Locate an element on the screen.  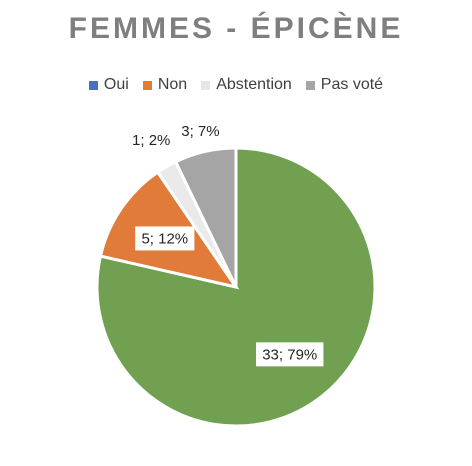
legend-item-pas-vote: Pas voté is located at coordinates (344, 85).